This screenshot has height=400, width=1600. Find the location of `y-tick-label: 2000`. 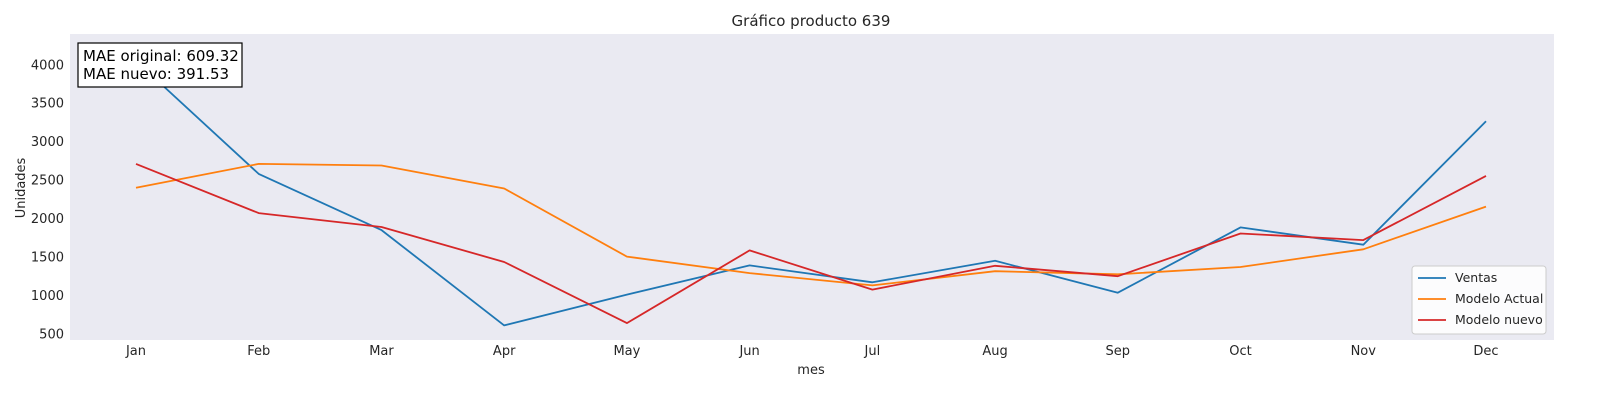

y-tick-label: 2000 is located at coordinates (47, 219).